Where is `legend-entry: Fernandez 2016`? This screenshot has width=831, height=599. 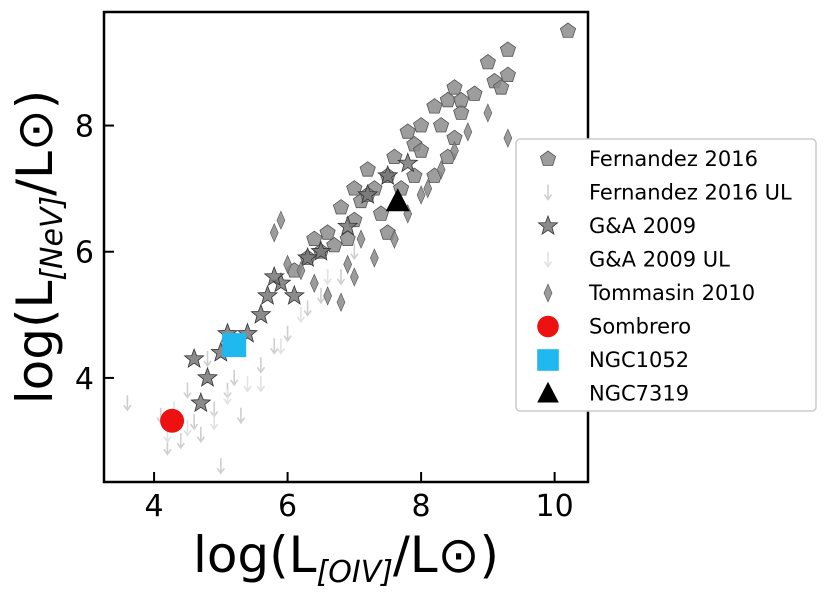 legend-entry: Fernandez 2016 is located at coordinates (648, 159).